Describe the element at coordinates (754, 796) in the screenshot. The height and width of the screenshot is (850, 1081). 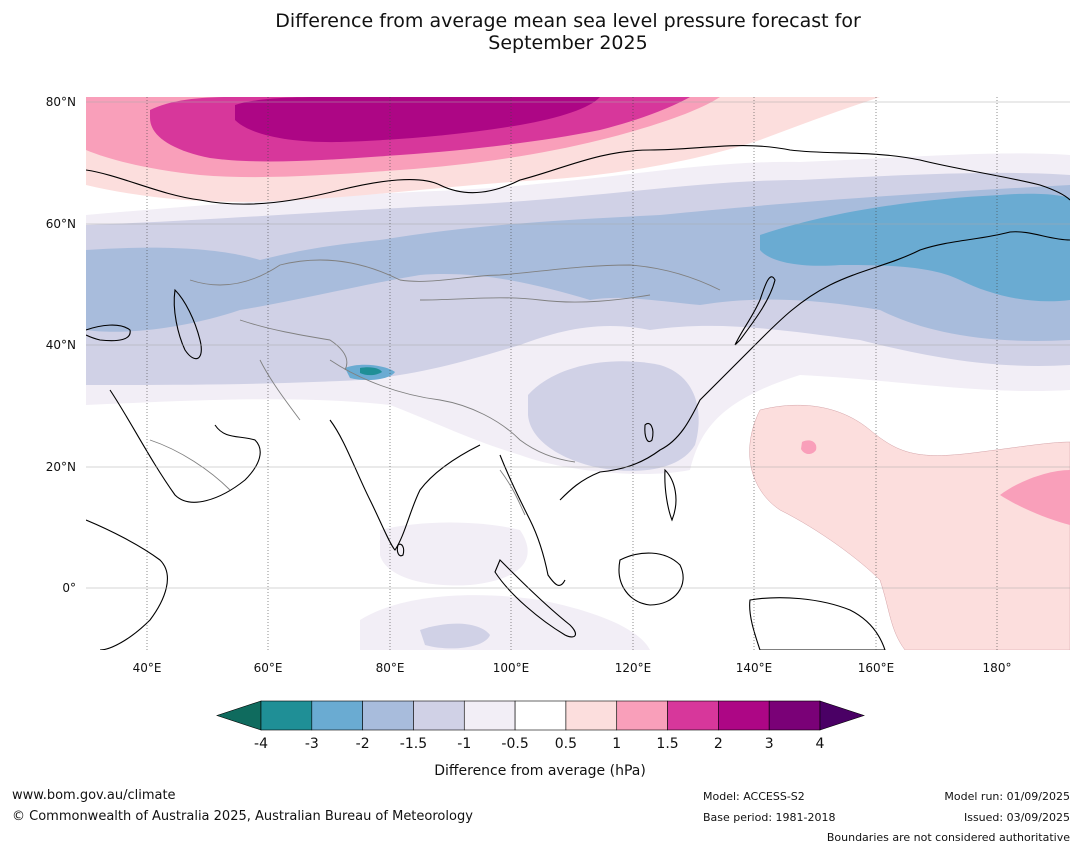
I see `model-name: Model: ACCESS-S2` at that location.